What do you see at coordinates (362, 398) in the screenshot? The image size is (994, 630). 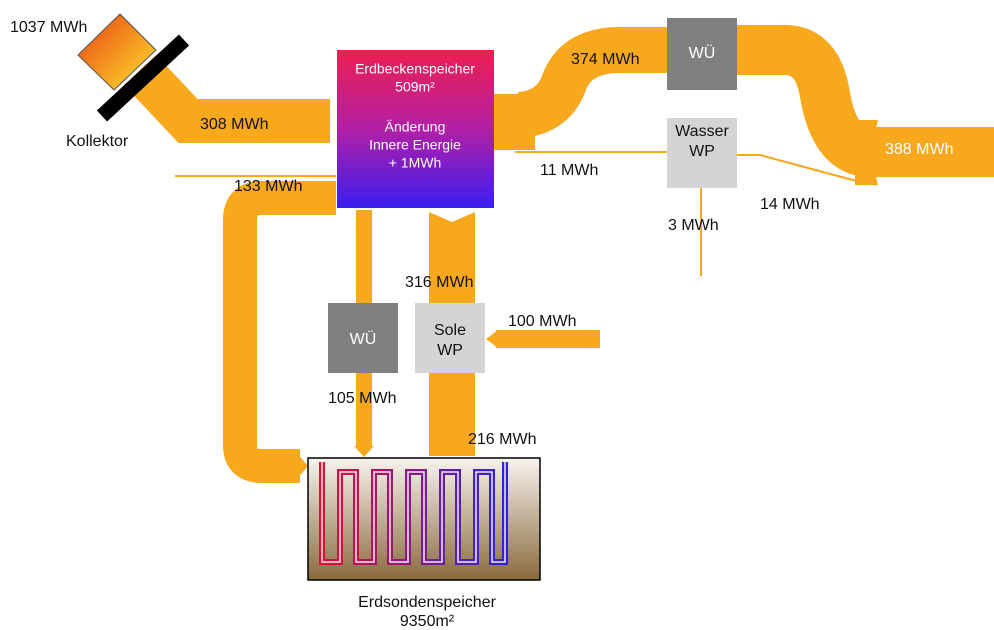 I see `flow-label: 105 MWh` at bounding box center [362, 398].